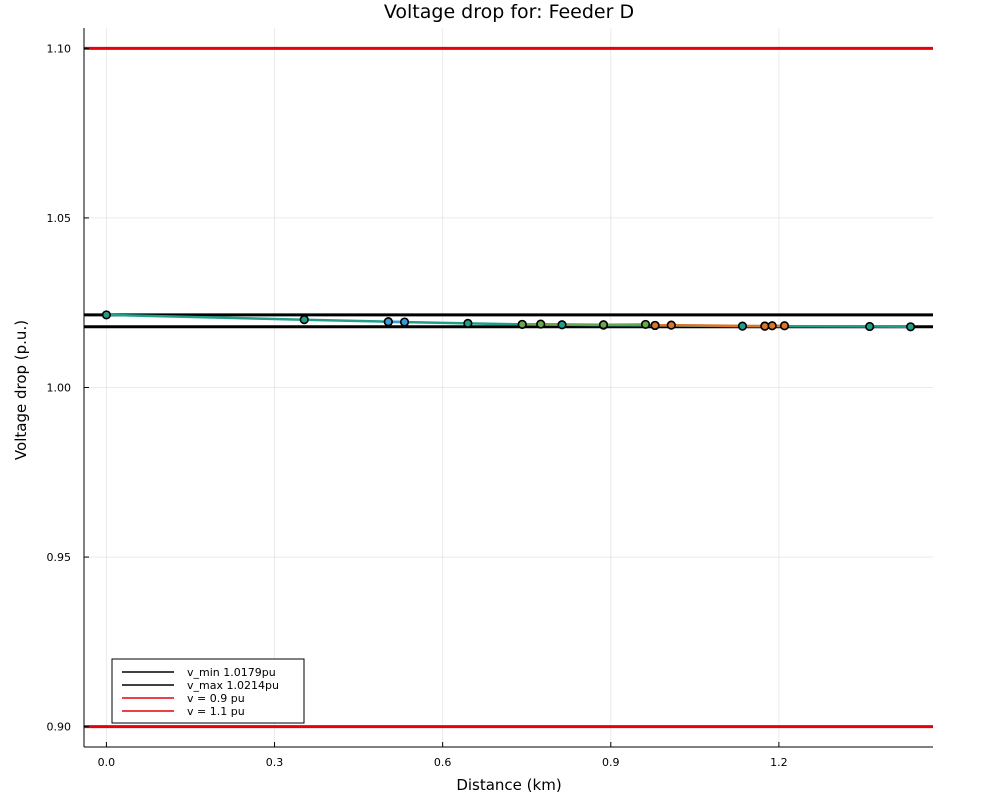  Describe the element at coordinates (216, 711) in the screenshot. I see `legend-label: v = 1.1 pu` at that location.